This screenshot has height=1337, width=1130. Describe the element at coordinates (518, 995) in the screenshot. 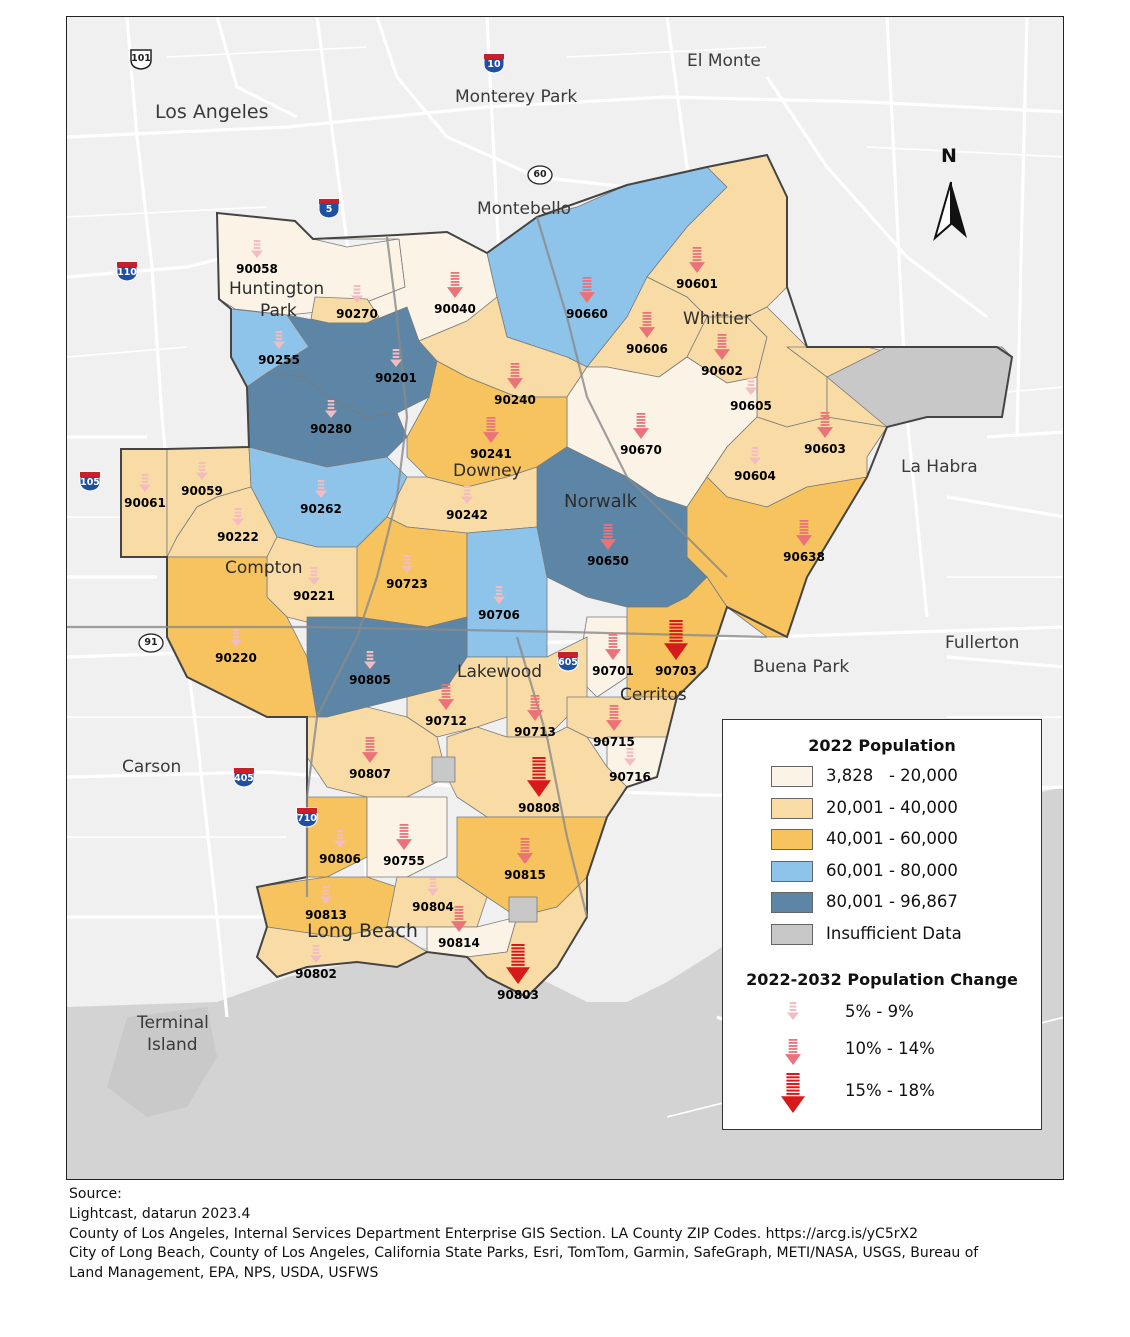

I see `zip-label-90803: 90803` at that location.